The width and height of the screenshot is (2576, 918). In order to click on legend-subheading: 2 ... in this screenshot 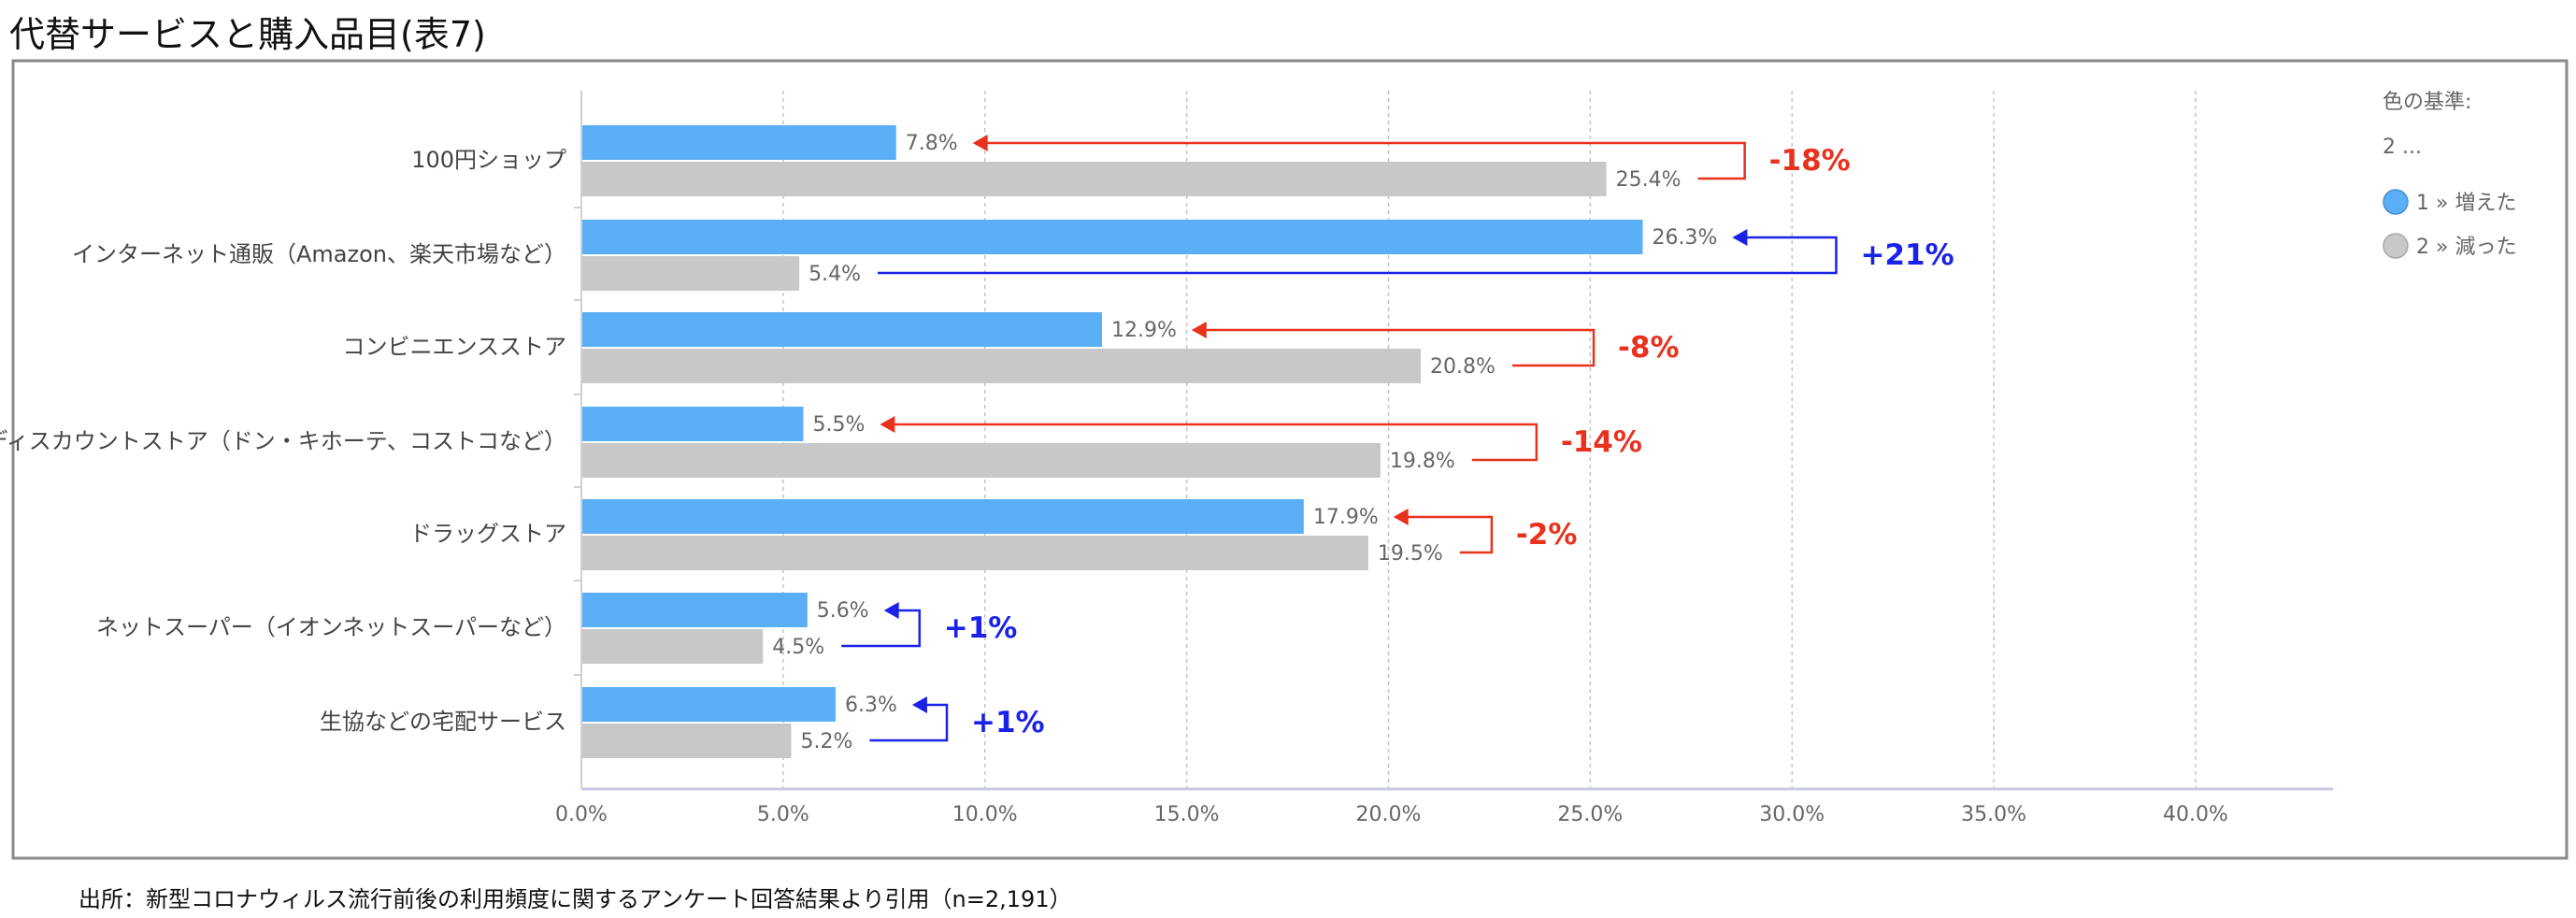, I will do `click(2402, 147)`.